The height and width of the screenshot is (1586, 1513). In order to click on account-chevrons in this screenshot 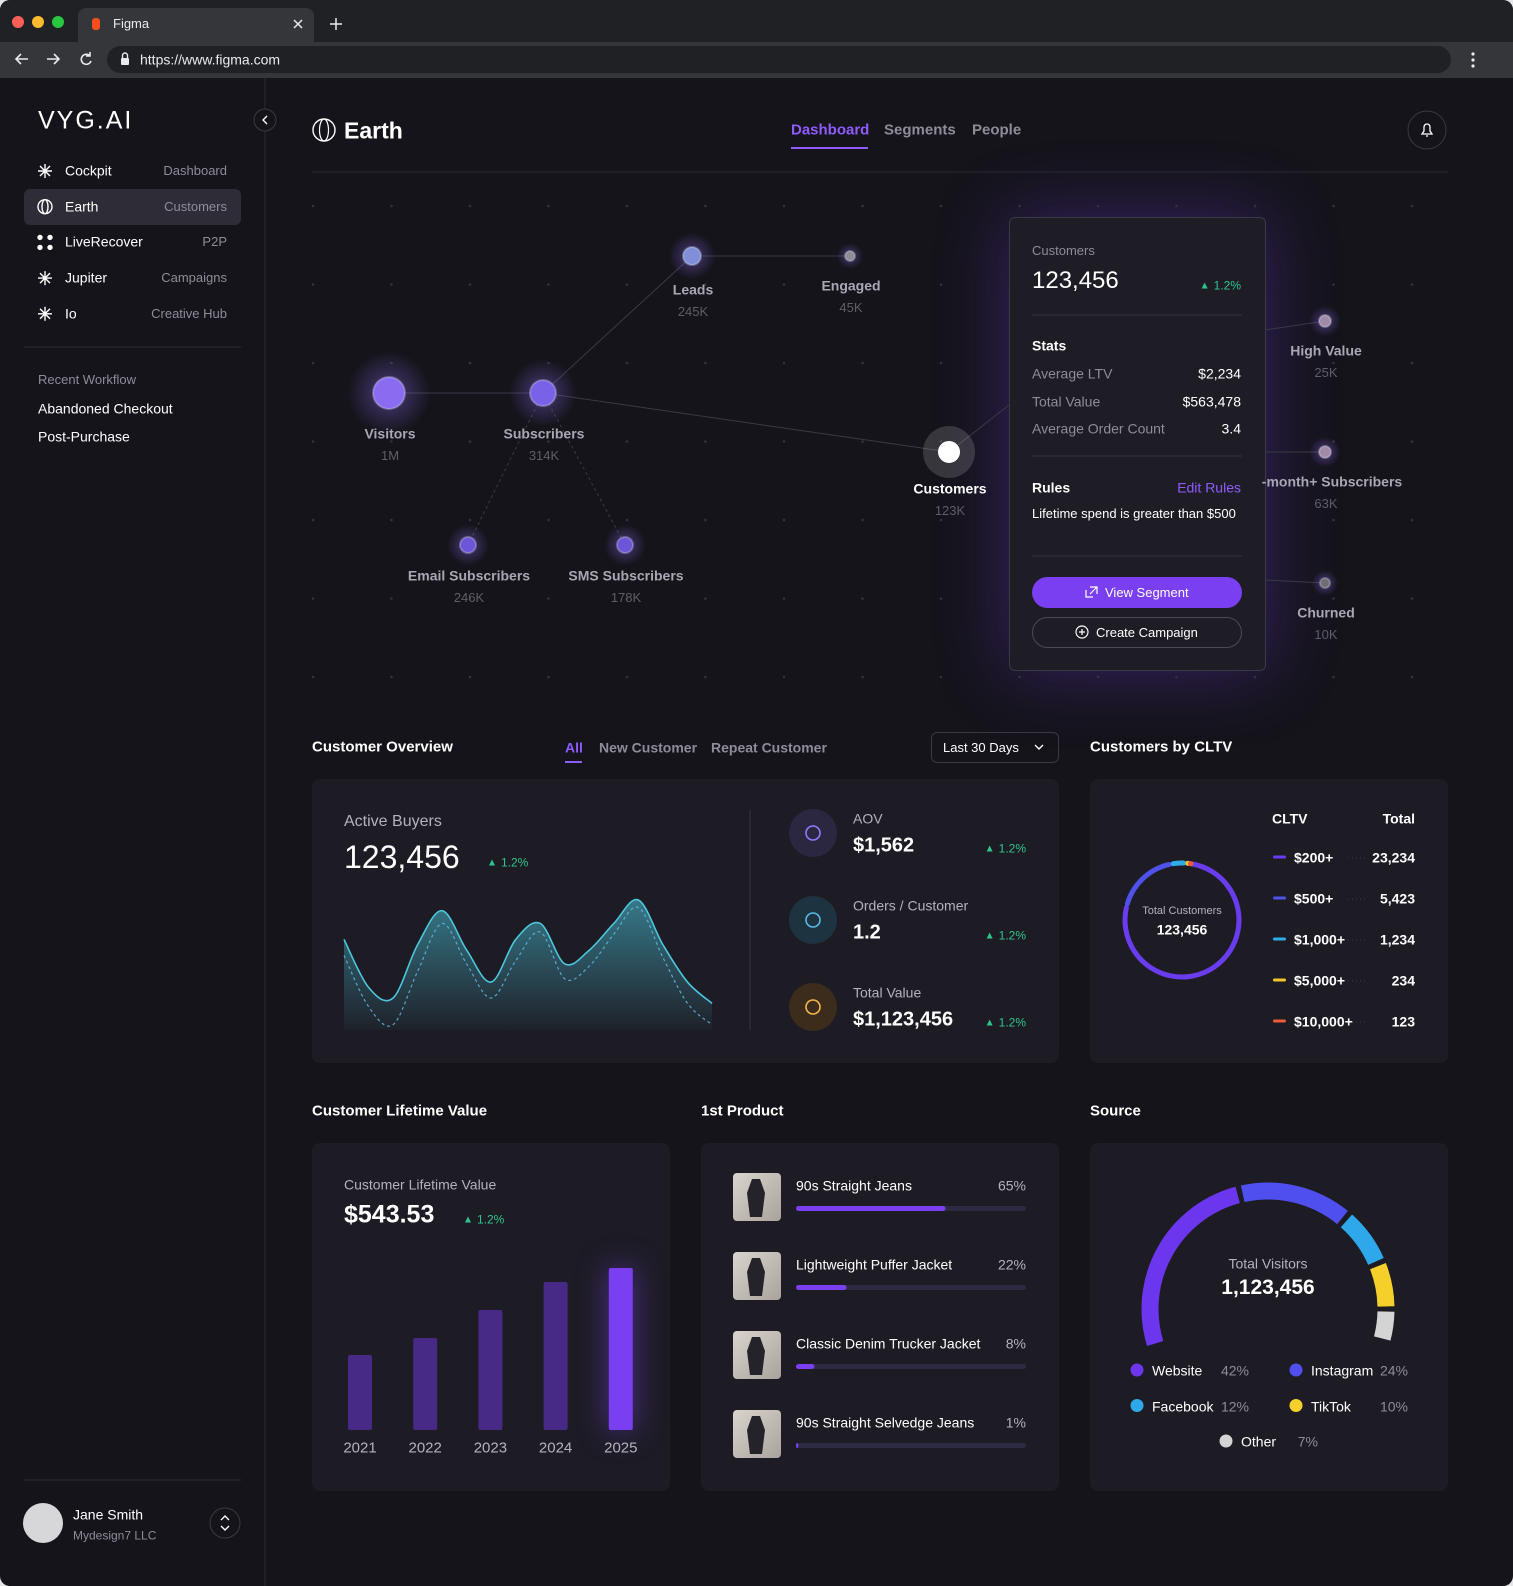, I will do `click(225, 1523)`.